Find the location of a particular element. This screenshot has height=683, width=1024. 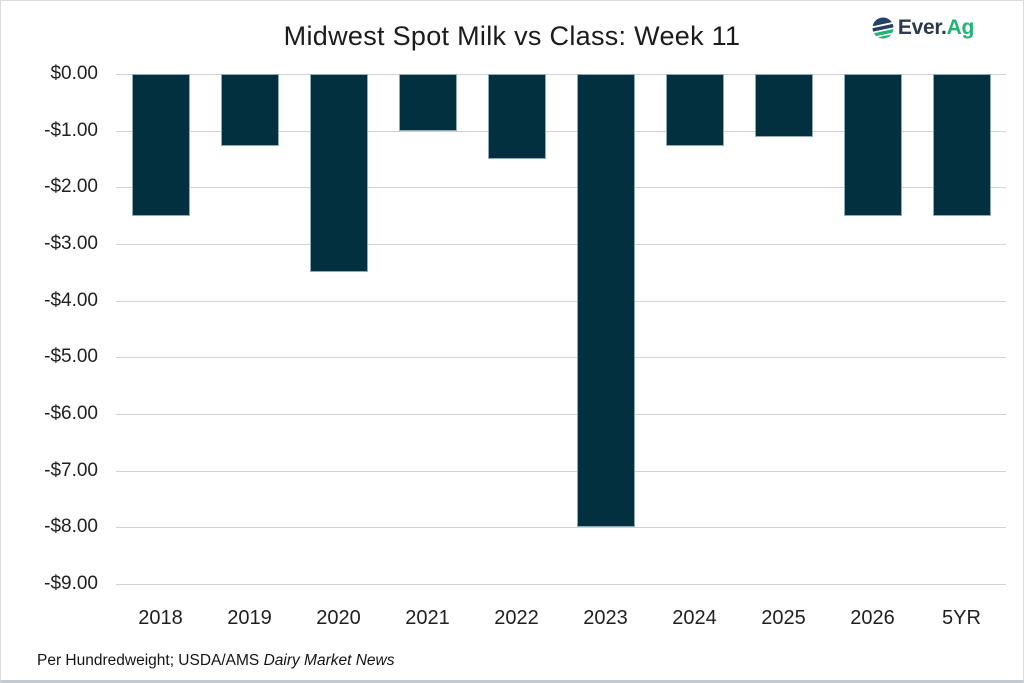

y-tick-label: -$8.00 is located at coordinates (71, 527).